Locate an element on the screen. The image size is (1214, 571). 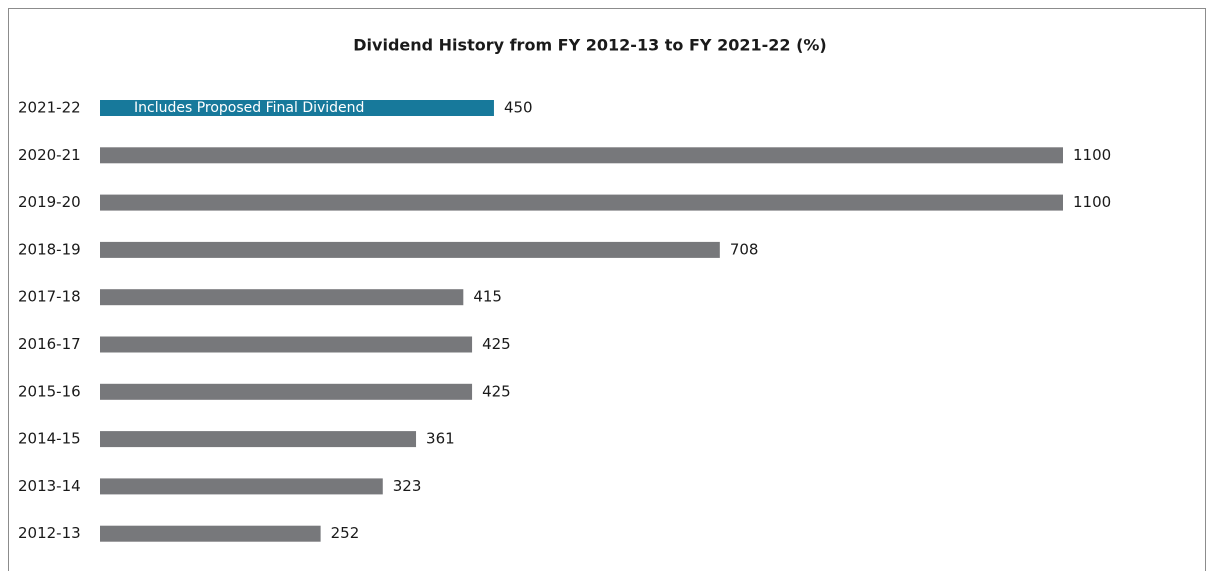
y-tick-label: 2020-21 is located at coordinates (49, 155).